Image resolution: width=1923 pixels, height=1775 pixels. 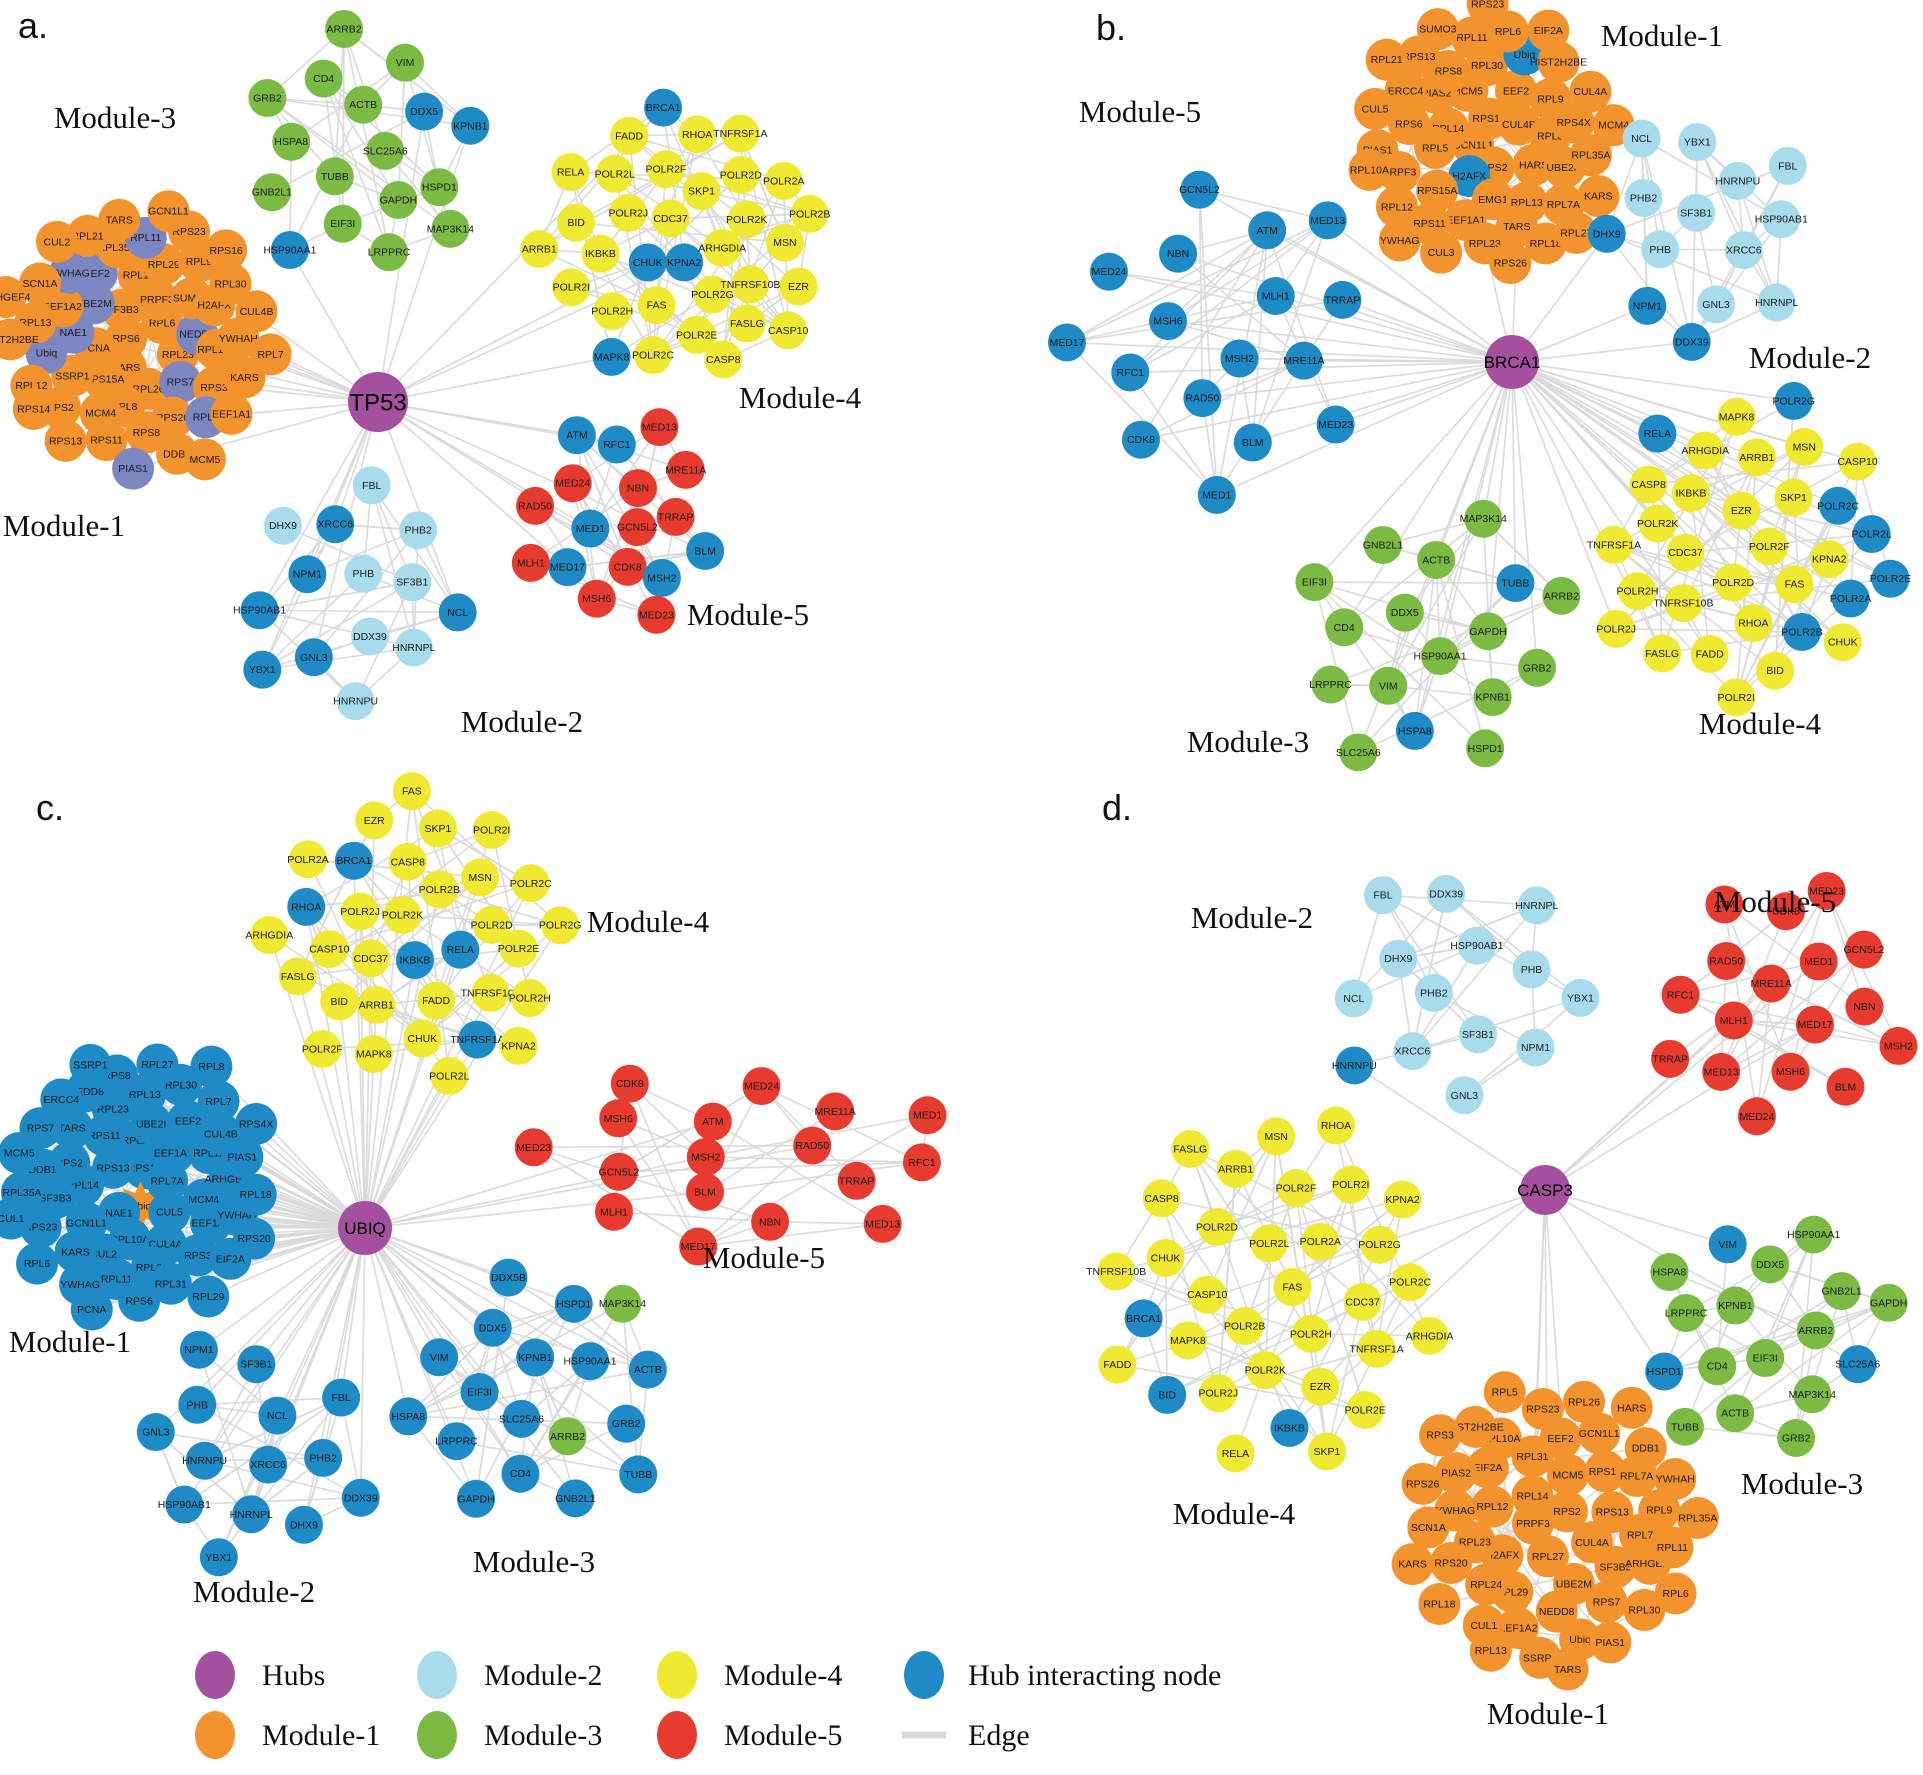 What do you see at coordinates (226, 250) in the screenshot?
I see `node-RPS16: RPS16` at bounding box center [226, 250].